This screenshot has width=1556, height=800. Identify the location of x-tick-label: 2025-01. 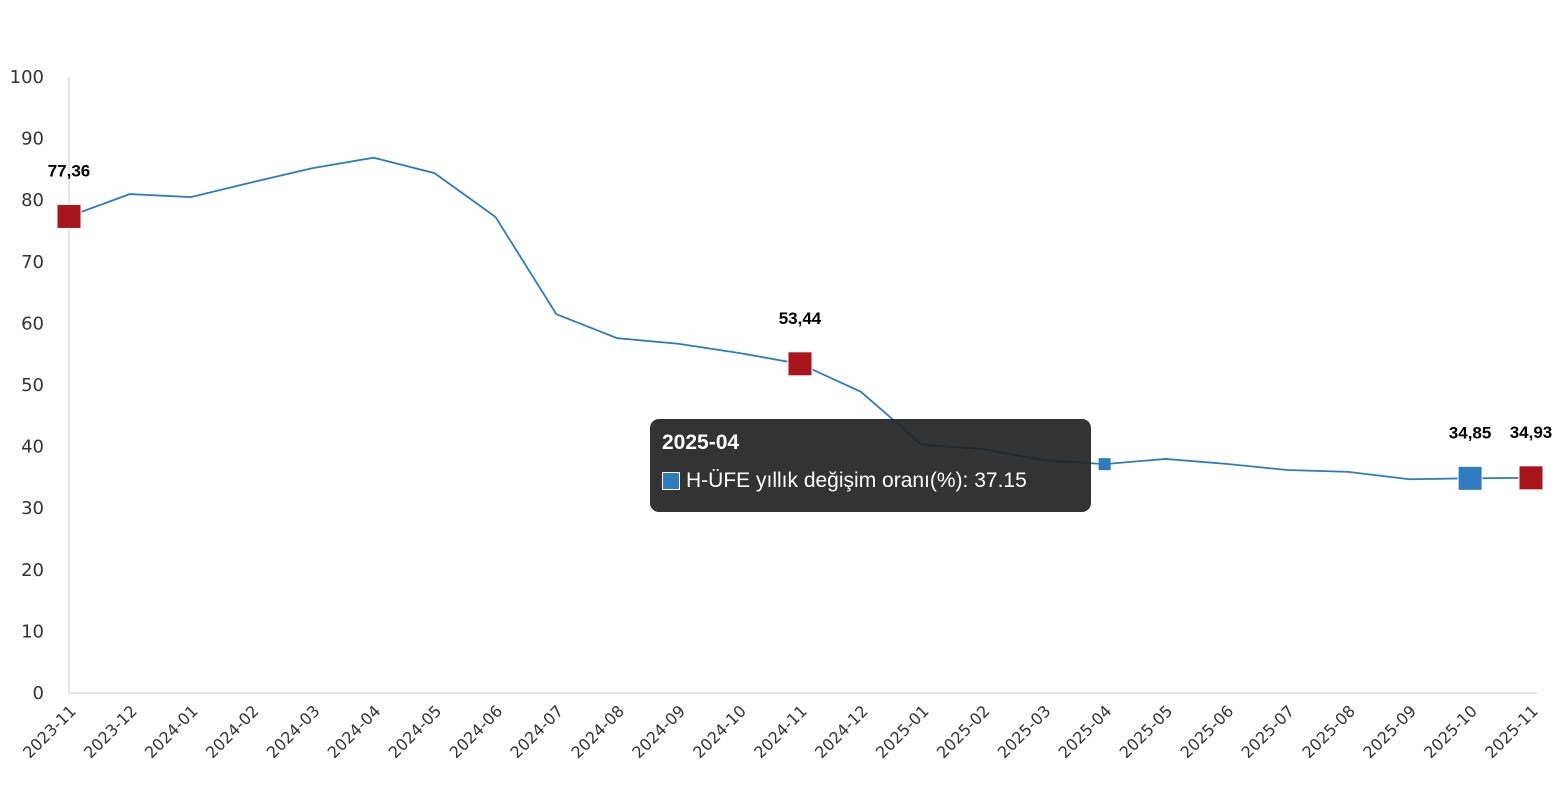
(902, 731).